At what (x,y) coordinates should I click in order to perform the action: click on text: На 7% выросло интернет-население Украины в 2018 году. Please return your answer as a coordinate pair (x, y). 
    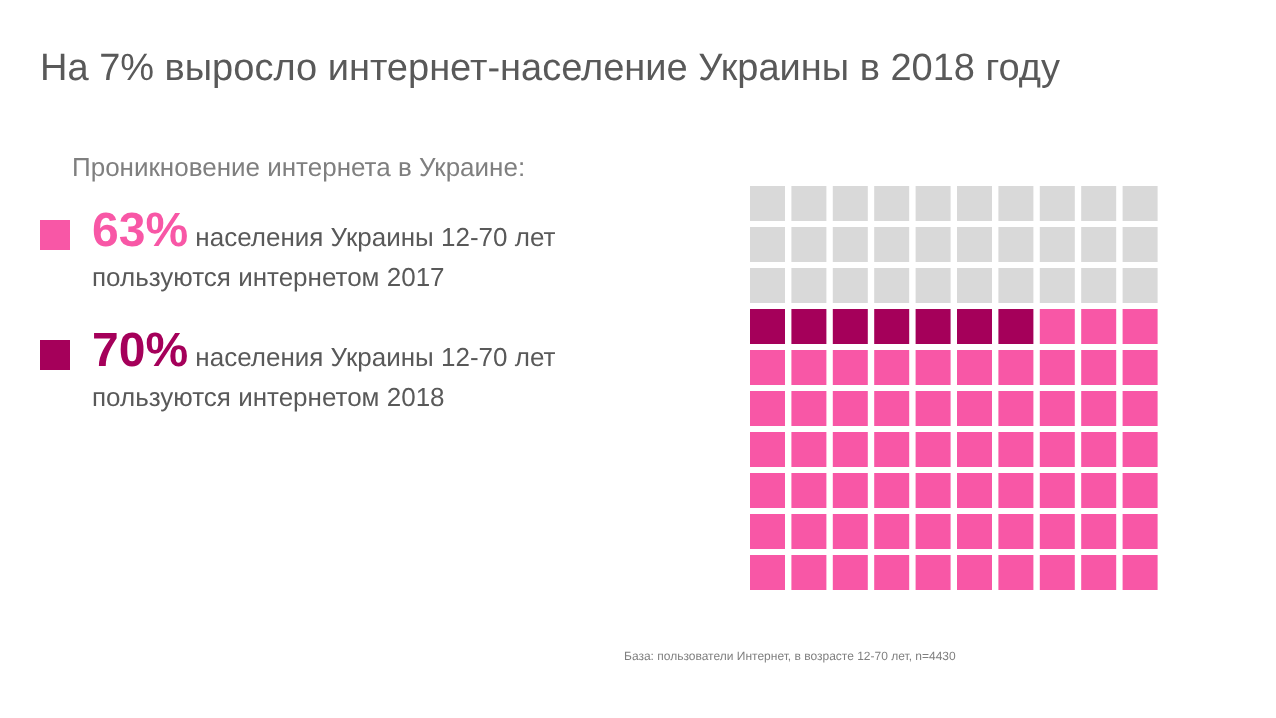
    Looking at the image, I should click on (550, 70).